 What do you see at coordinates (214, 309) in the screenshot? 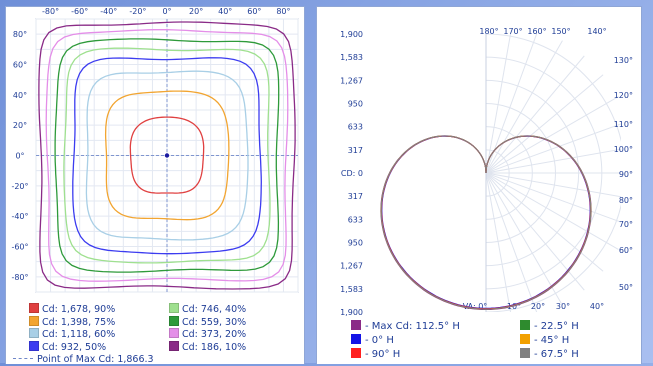
I see `legend-label: Cd: 746, 40%` at bounding box center [214, 309].